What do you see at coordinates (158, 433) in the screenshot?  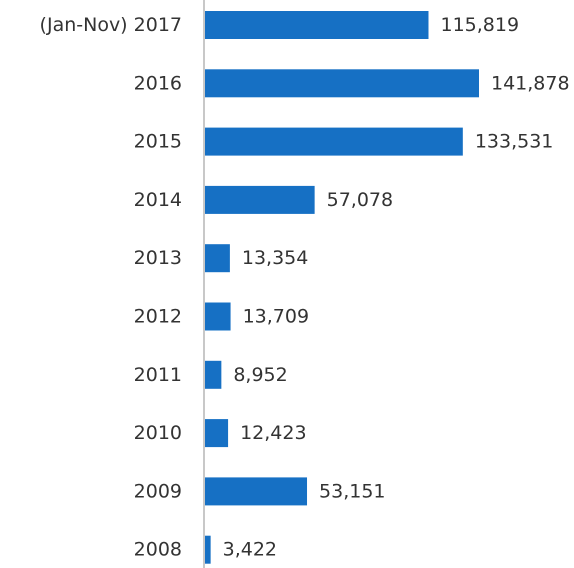 I see `category-label: 2010` at bounding box center [158, 433].